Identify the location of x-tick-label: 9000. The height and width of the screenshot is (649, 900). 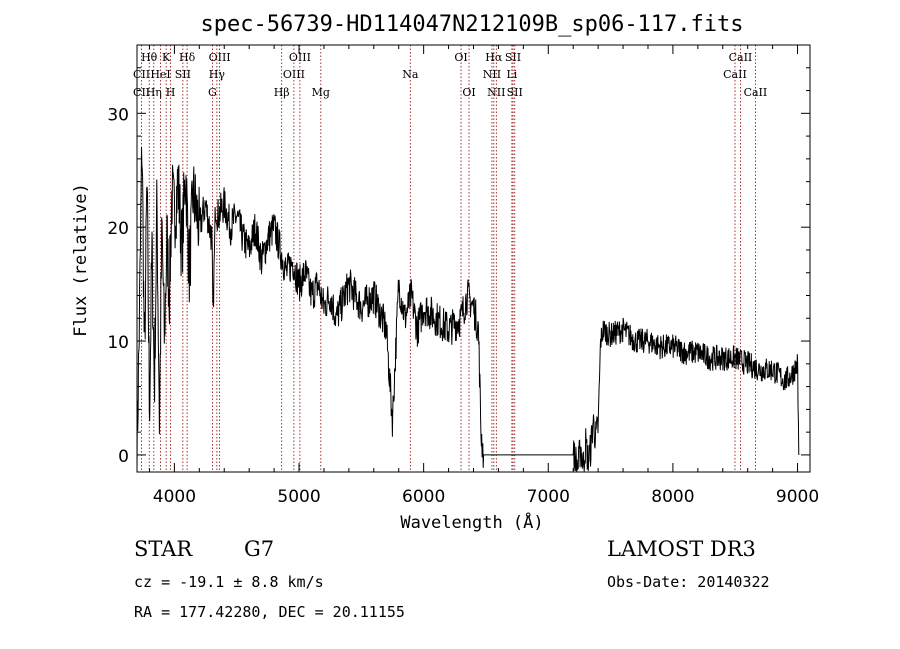
(797, 497).